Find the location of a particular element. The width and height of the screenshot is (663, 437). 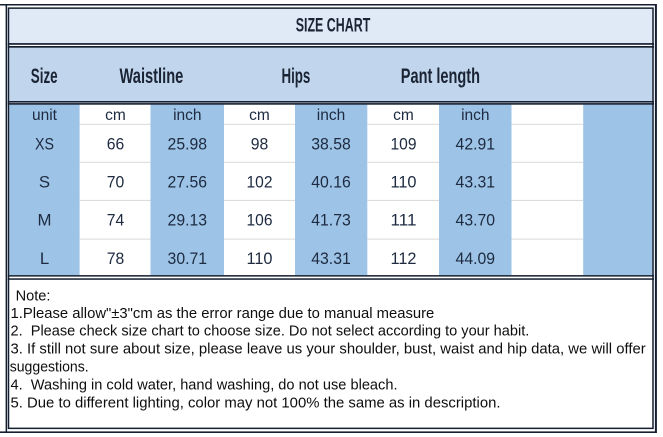

svg-text: 112 is located at coordinates (404, 258).